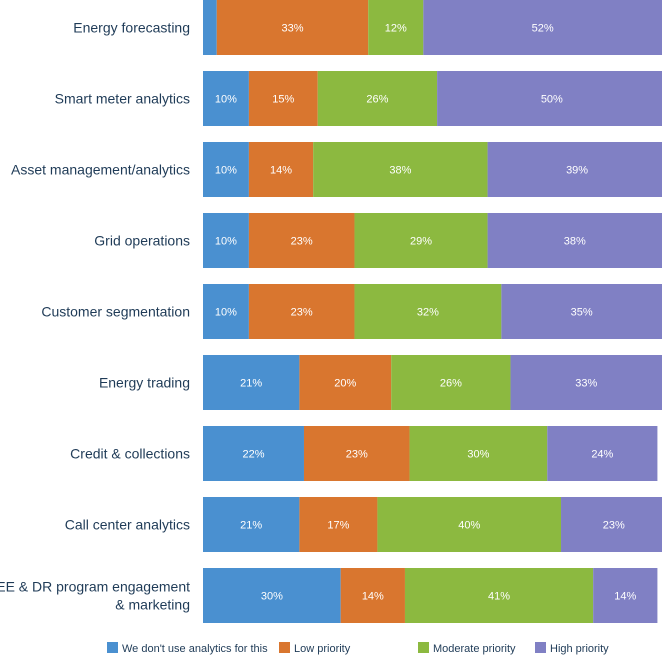 The width and height of the screenshot is (662, 660). I want to click on data-label: 29%, so click(421, 242).